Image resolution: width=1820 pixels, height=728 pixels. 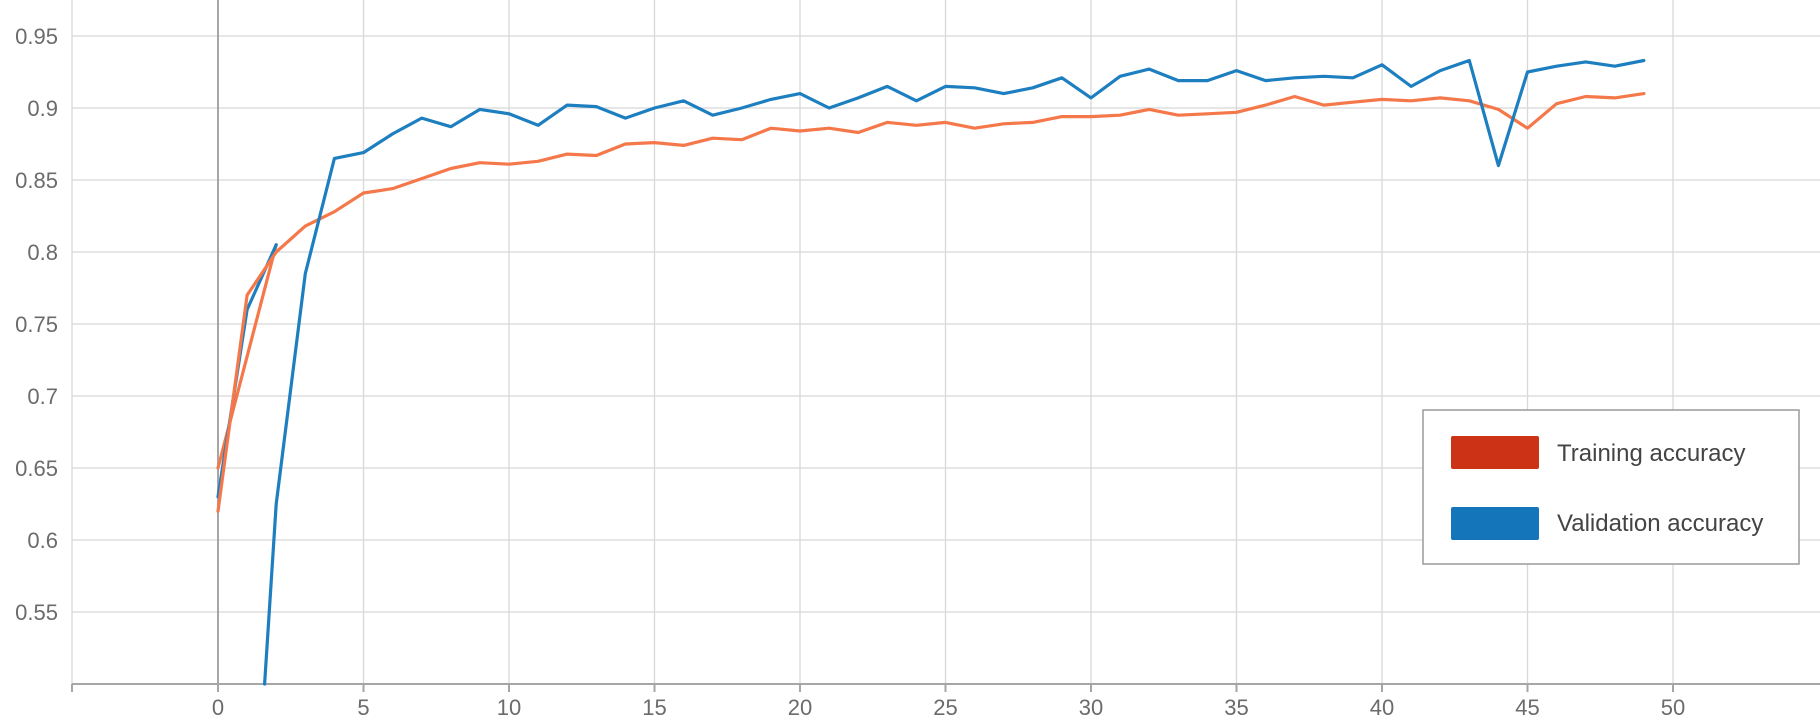 What do you see at coordinates (36, 36) in the screenshot?
I see `y-tick-label: 0.95` at bounding box center [36, 36].